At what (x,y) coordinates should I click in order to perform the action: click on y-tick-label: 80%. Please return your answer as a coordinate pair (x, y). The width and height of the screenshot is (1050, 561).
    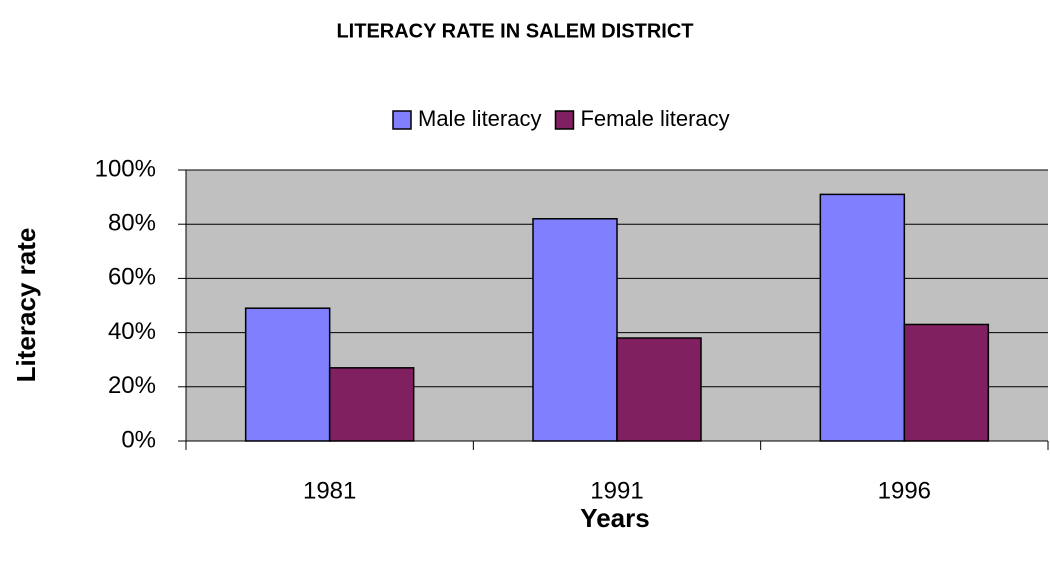
    Looking at the image, I should click on (132, 223).